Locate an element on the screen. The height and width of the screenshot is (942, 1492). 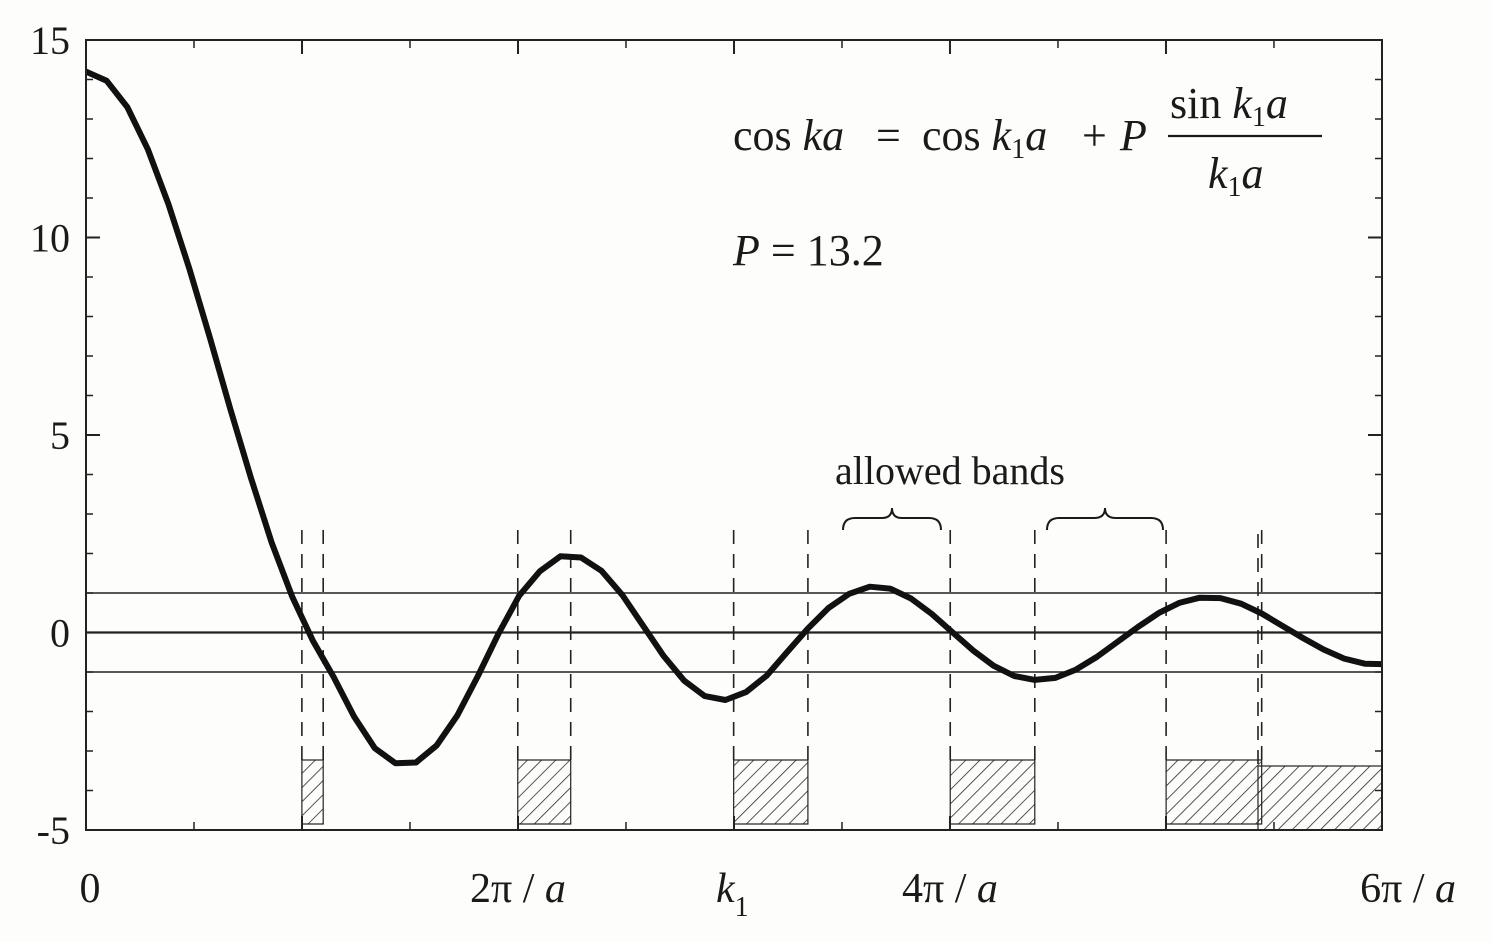
y-tick-label: 10 is located at coordinates (50, 238).